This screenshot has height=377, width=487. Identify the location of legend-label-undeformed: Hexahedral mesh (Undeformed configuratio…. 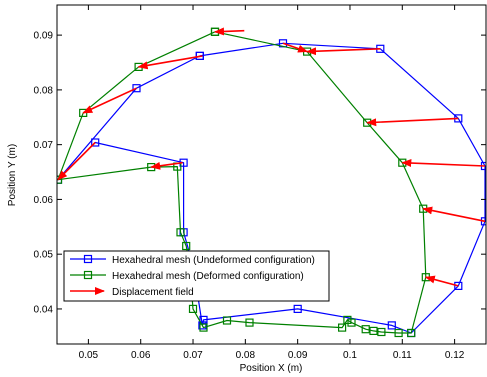
(213, 260).